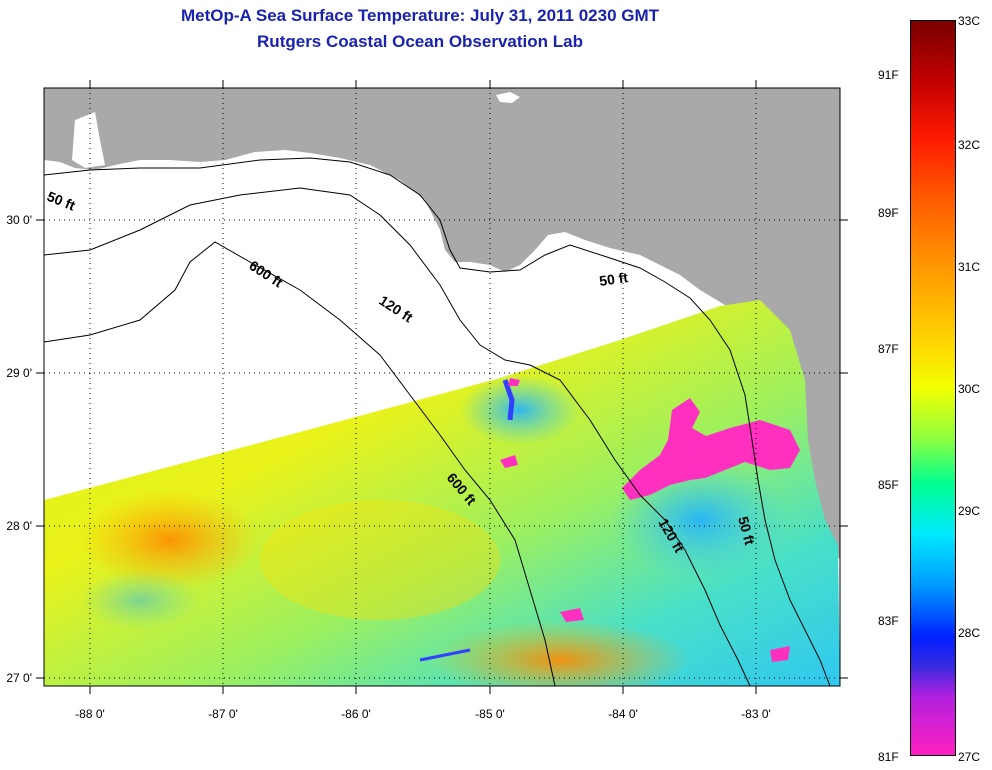 Image resolution: width=992 pixels, height=770 pixels. Describe the element at coordinates (490, 714) in the screenshot. I see `x-tick-label: -85 0'` at that location.